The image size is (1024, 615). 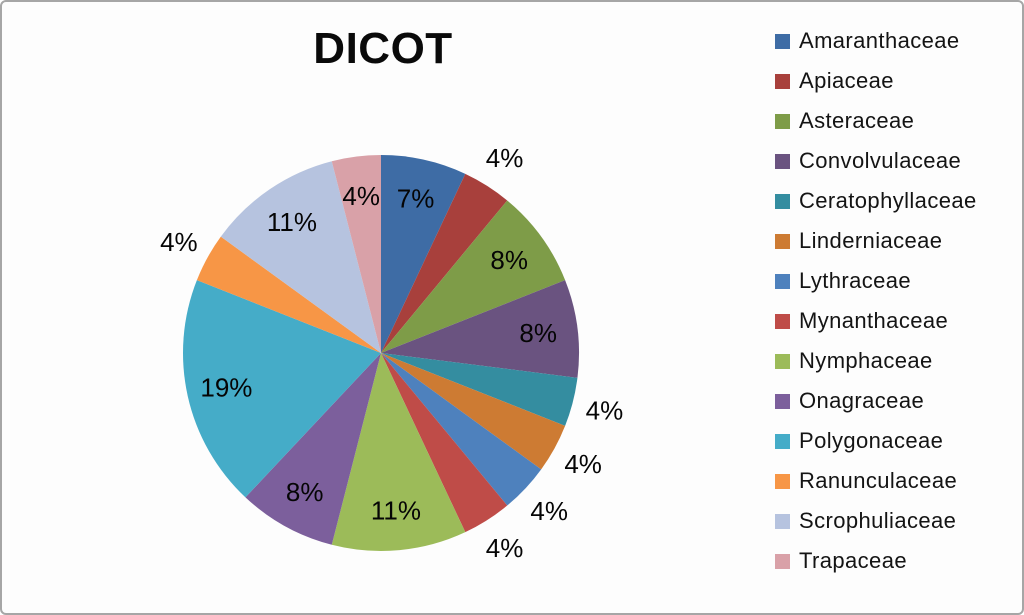 I want to click on pie-slice-mynanthaceae, so click(x=444, y=443).